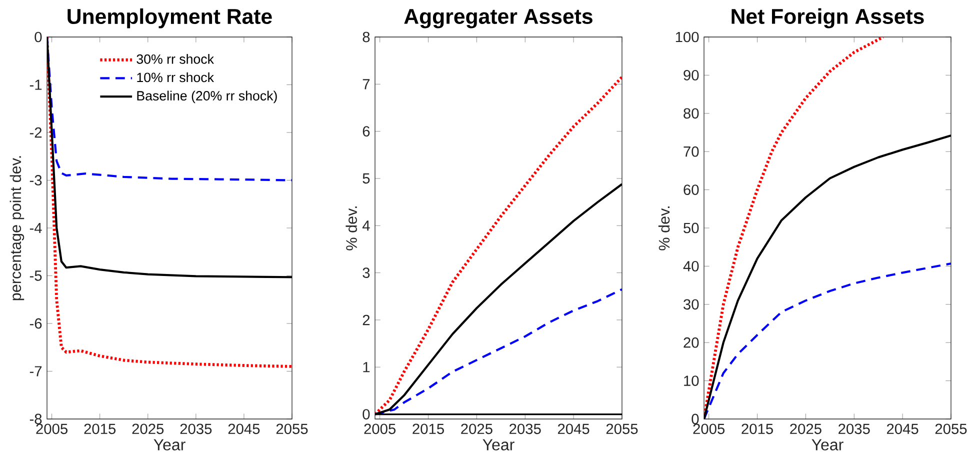 The image size is (971, 466). Describe the element at coordinates (366, 84) in the screenshot. I see `y-tick-label: 7` at that location.